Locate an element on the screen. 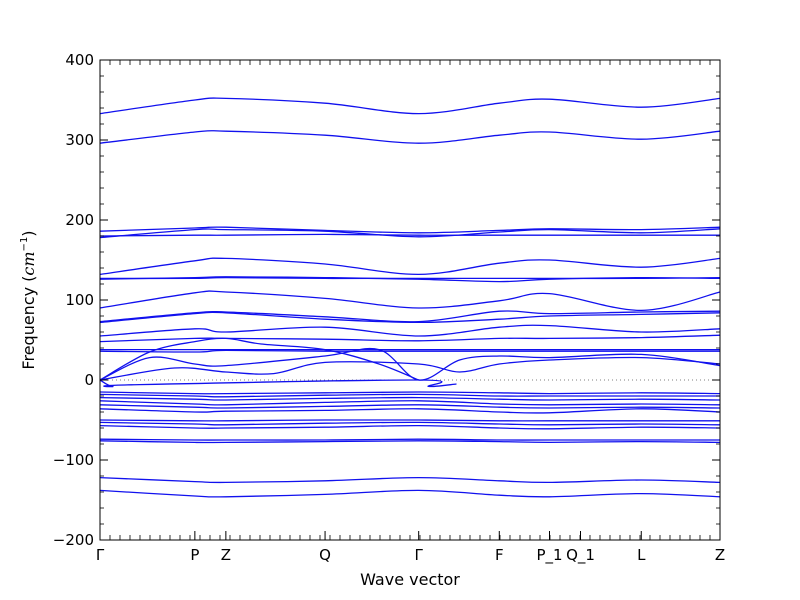  y-tick-label: −200 is located at coordinates (73, 540).